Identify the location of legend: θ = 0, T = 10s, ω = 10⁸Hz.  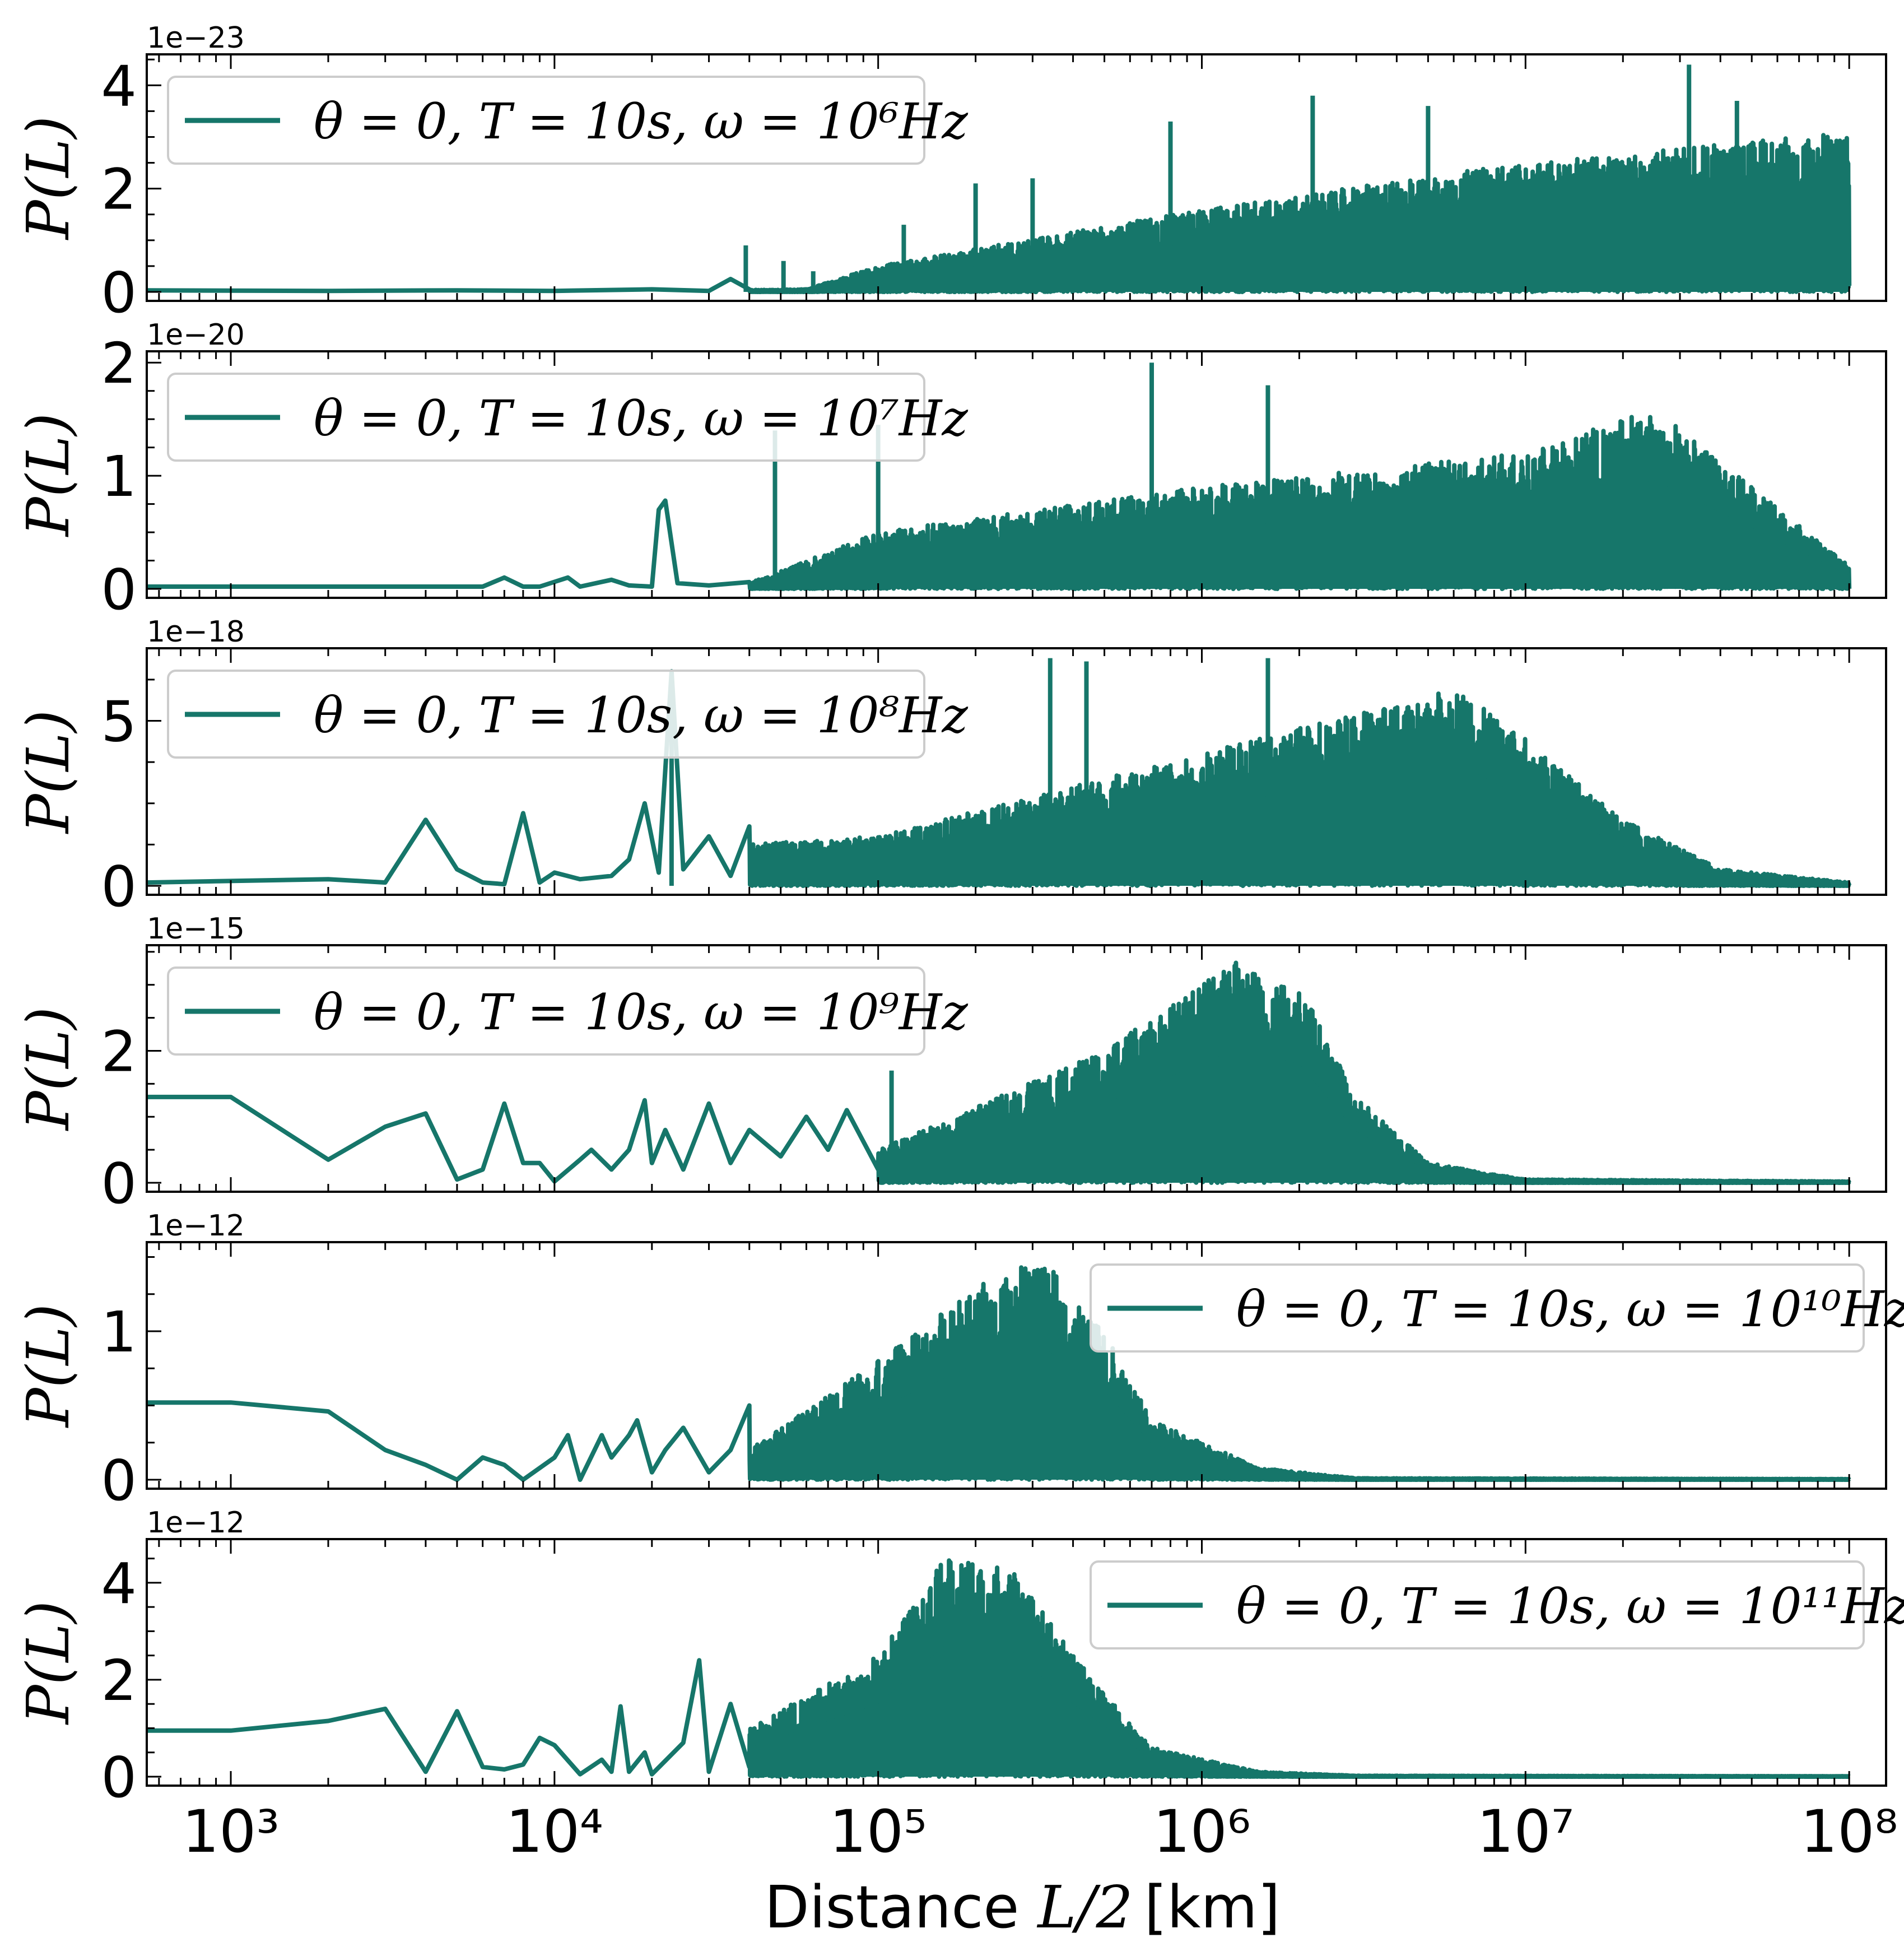
(567, 714).